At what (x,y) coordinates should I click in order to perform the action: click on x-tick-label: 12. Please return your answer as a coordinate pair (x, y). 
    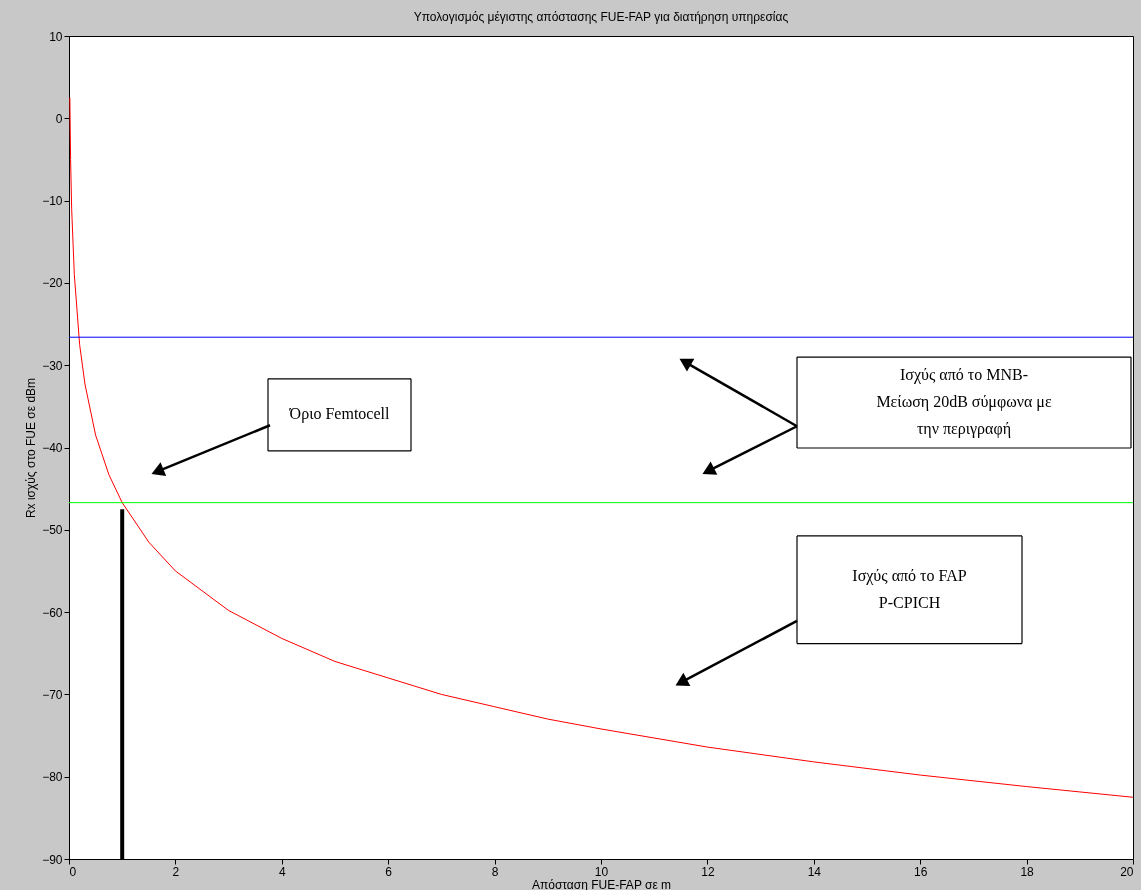
    Looking at the image, I should click on (708, 871).